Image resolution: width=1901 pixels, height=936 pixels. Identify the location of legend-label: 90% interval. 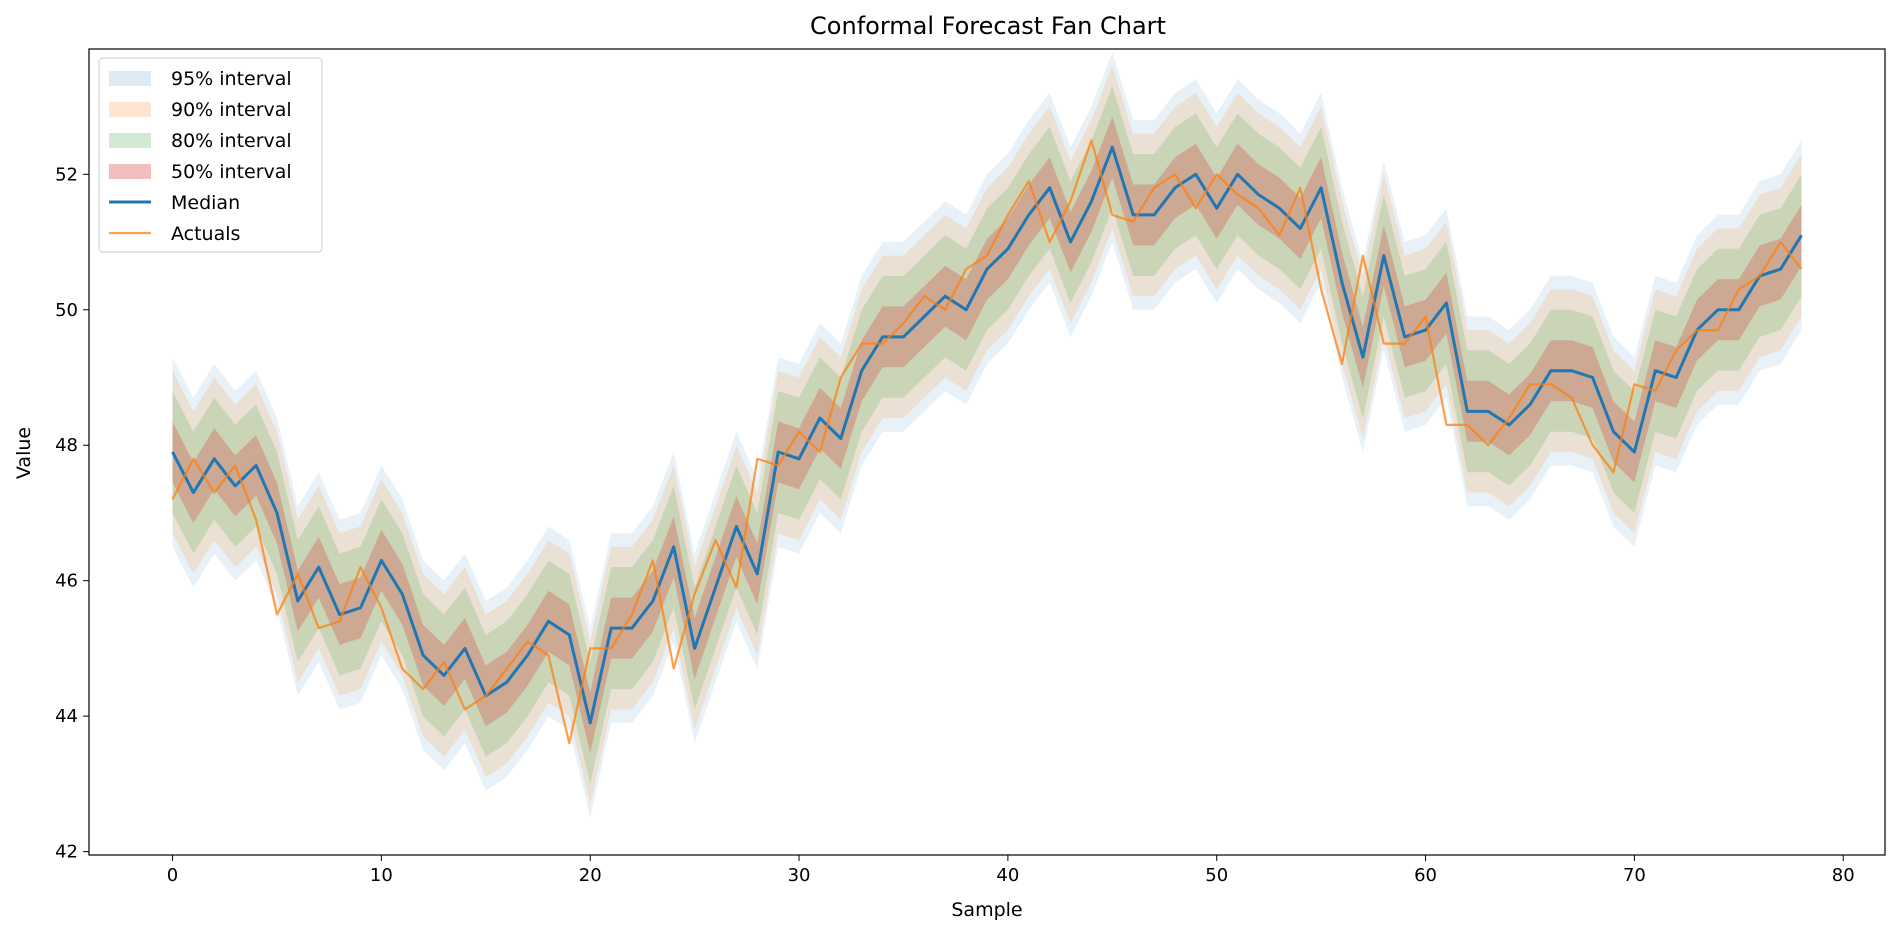
(231, 110).